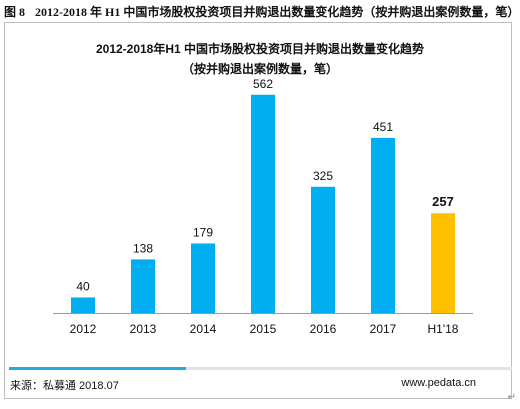 The image size is (520, 409). Describe the element at coordinates (83, 305) in the screenshot. I see `bar-2012` at that location.